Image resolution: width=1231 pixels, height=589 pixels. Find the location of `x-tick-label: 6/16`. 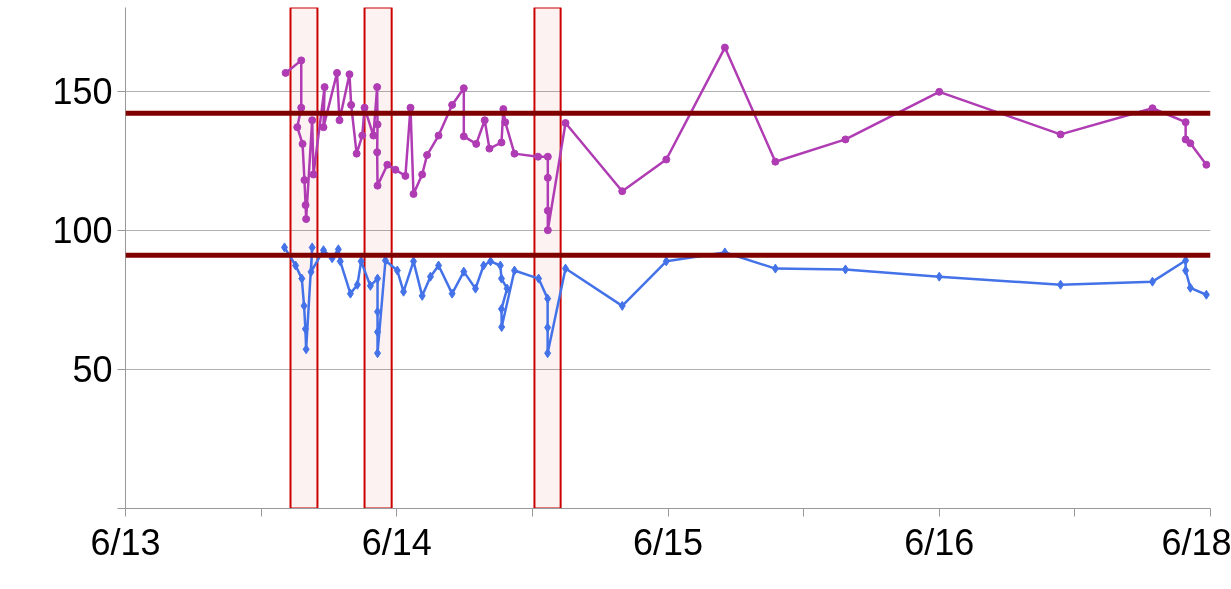

x-tick-label: 6/16 is located at coordinates (939, 542).